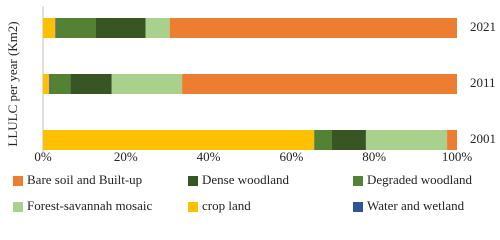 The height and width of the screenshot is (240, 500). I want to click on x-tick-label: 100%, so click(457, 156).